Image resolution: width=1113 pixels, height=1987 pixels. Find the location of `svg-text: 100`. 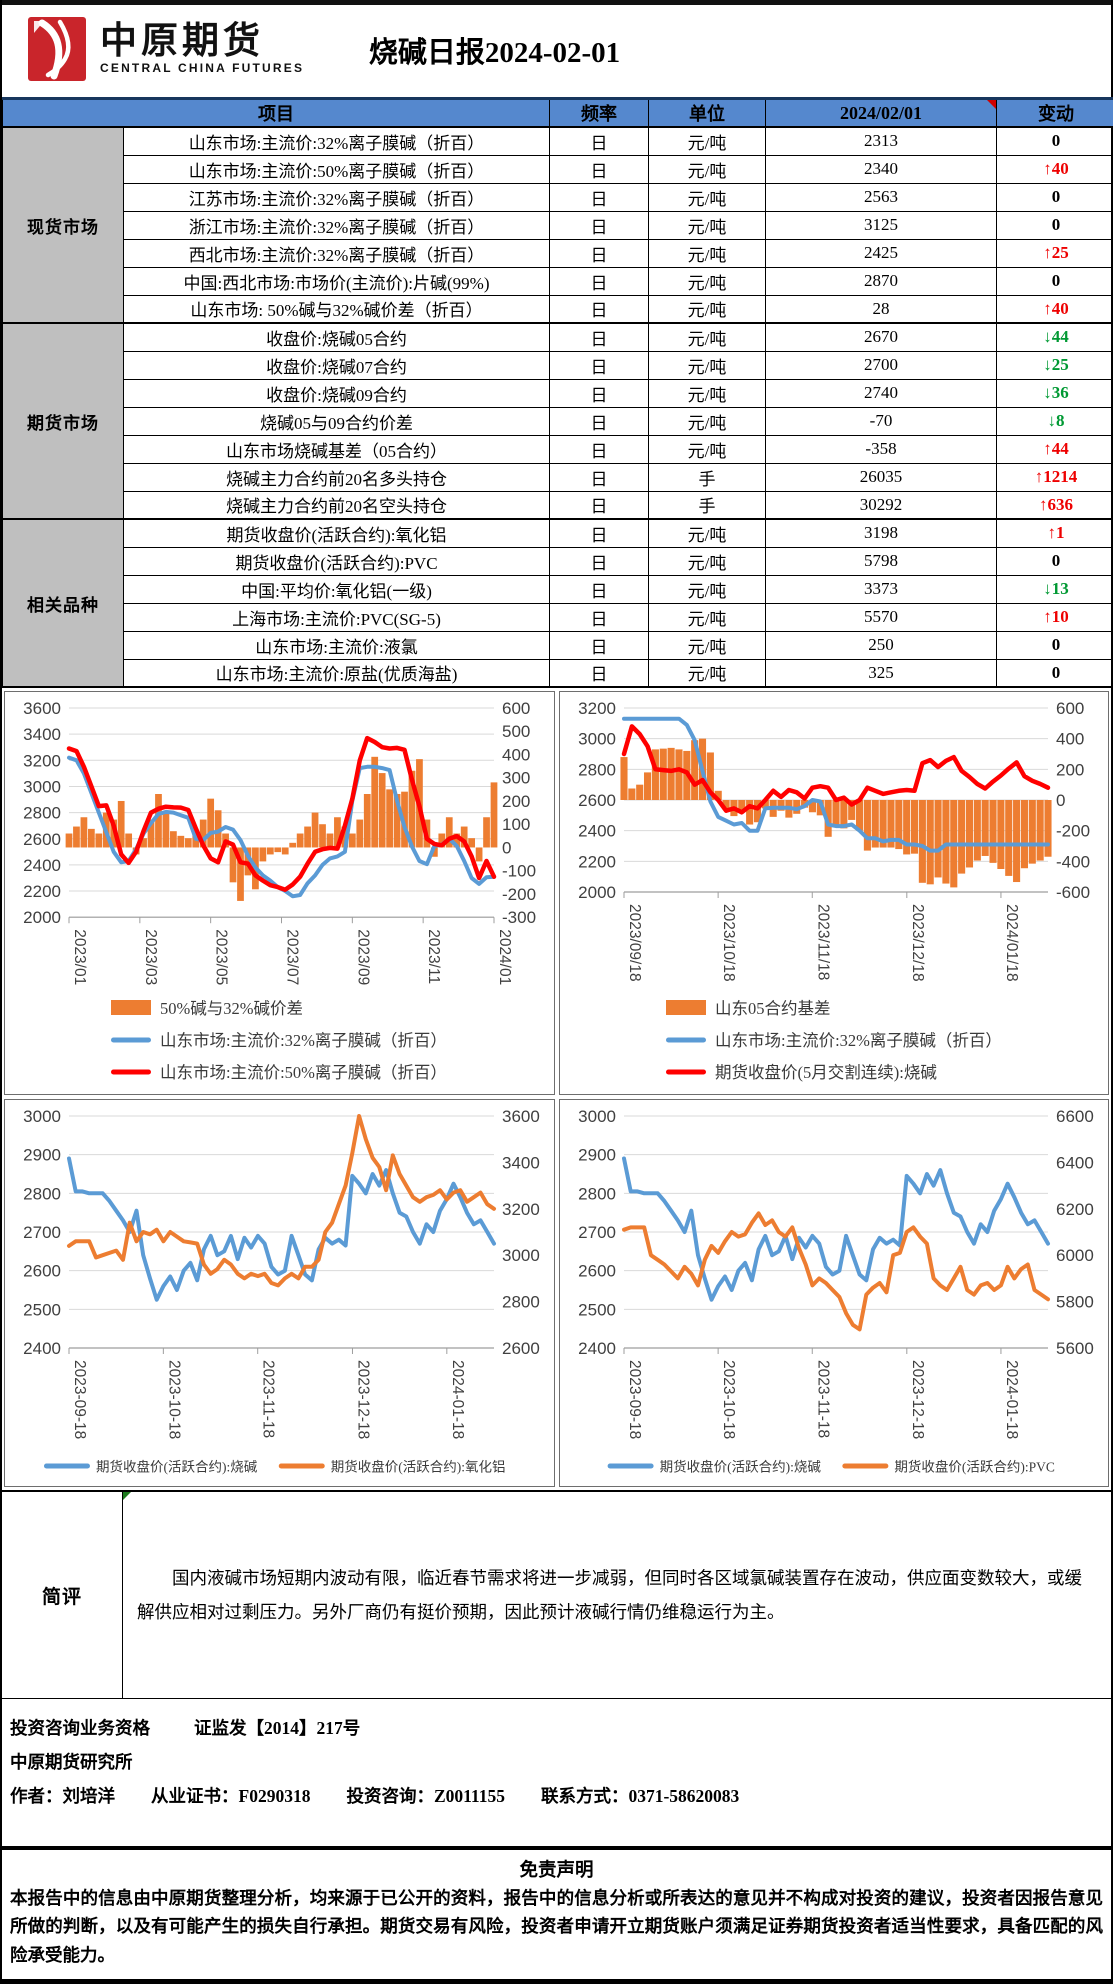

svg-text: 100 is located at coordinates (516, 824).